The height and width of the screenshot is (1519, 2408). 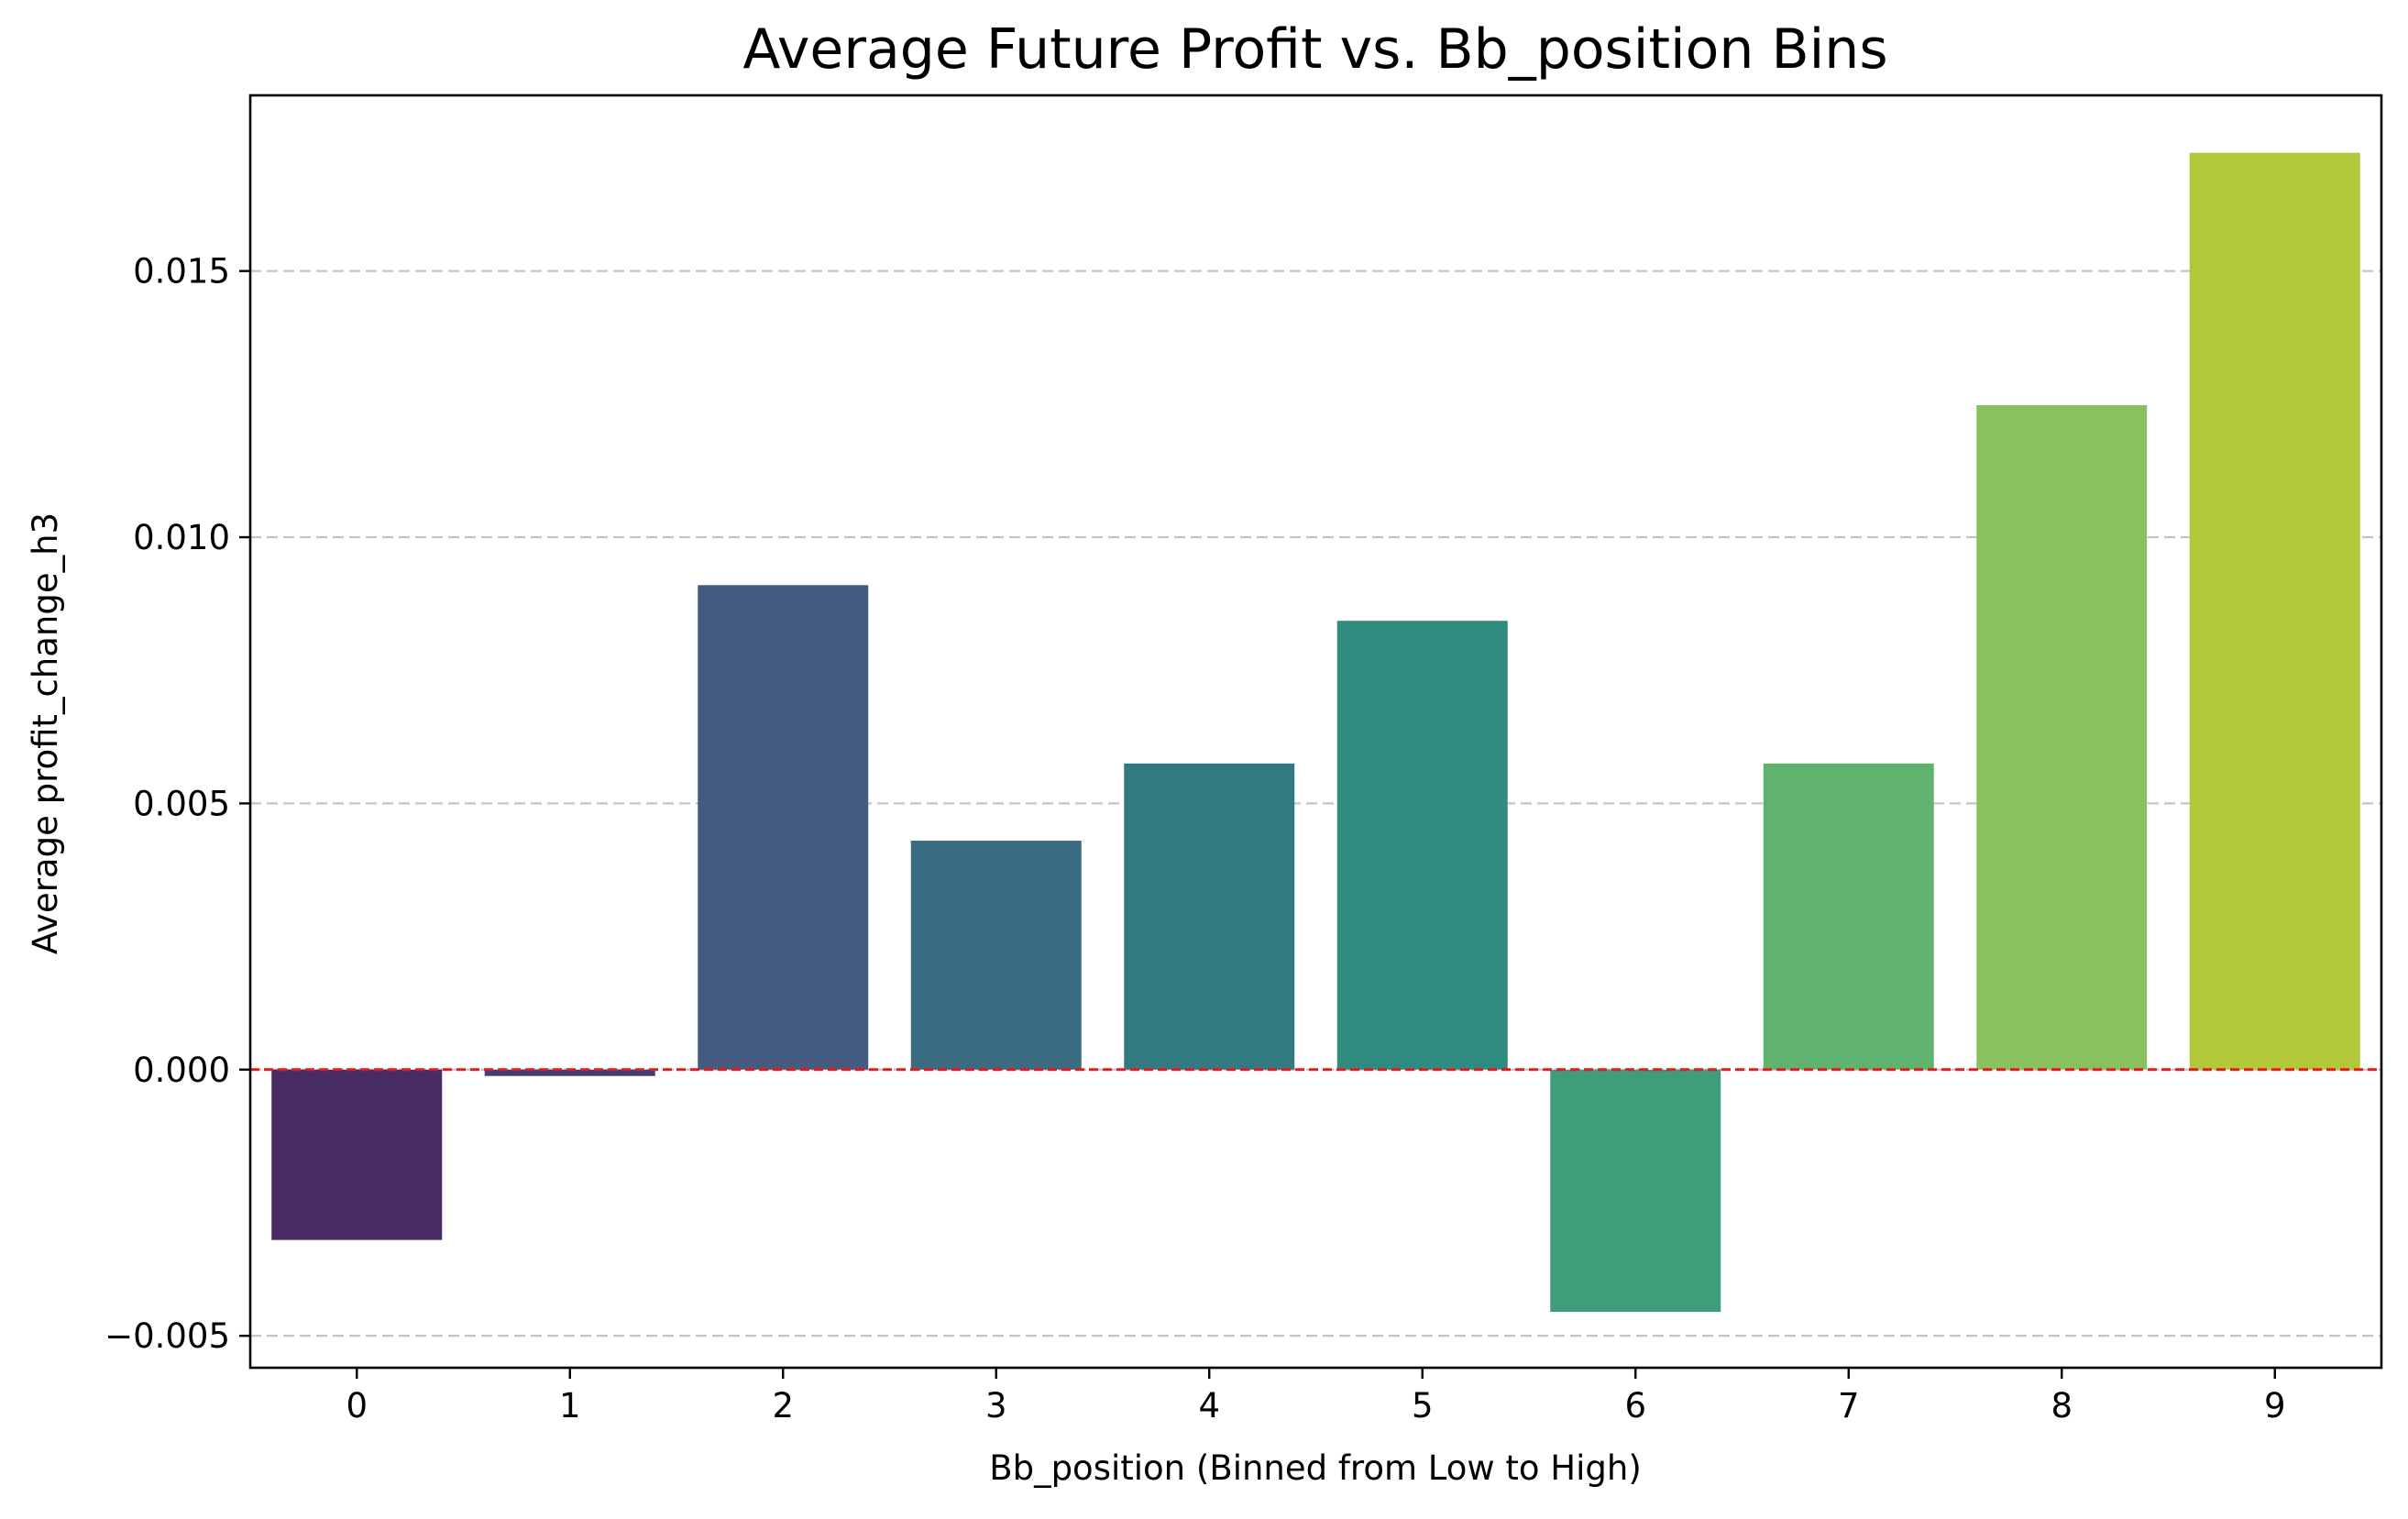 I want to click on y-axis-label: Average profit_change_h3, so click(x=45, y=733).